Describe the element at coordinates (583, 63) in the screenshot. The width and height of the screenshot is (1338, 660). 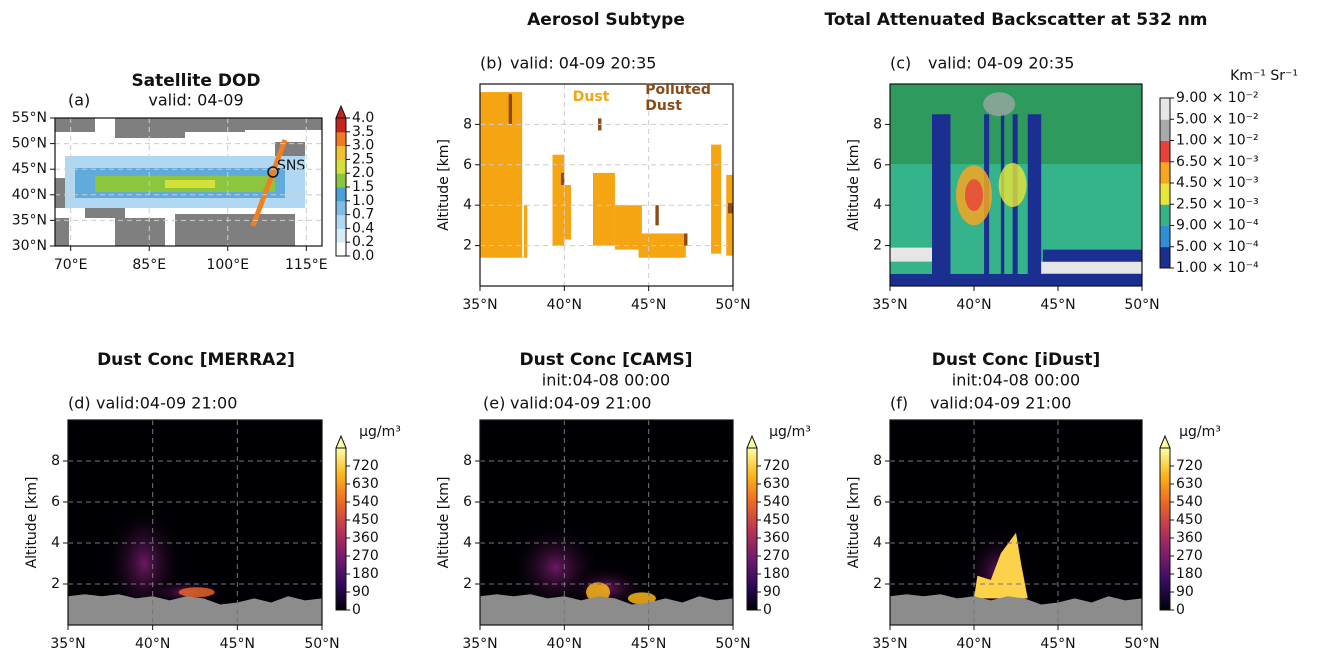
I see `panel-subtitle: valid: 04-09 20:35` at that location.